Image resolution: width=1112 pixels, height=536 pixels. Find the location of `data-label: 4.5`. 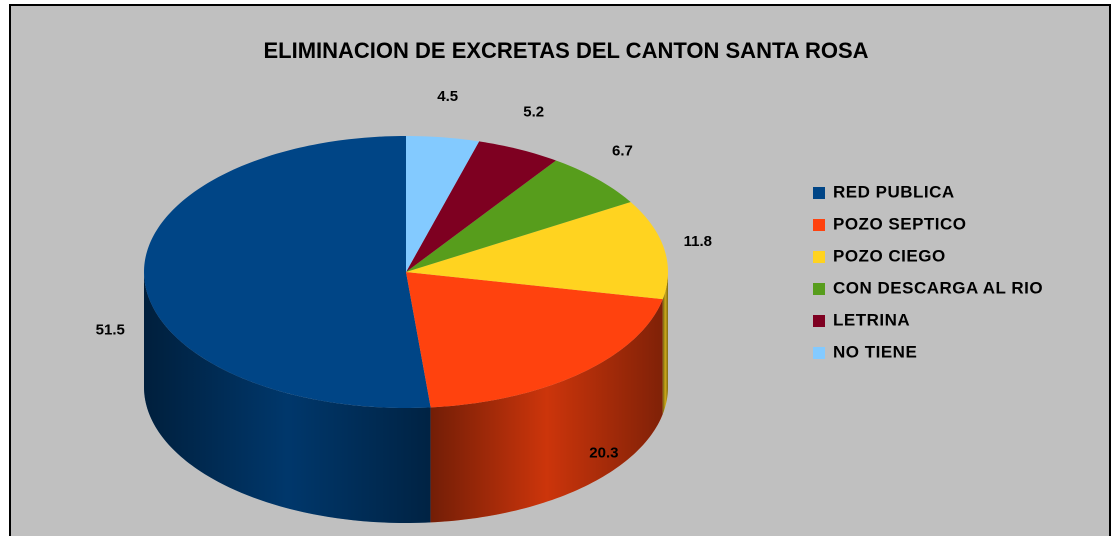

data-label: 4.5 is located at coordinates (447, 96).